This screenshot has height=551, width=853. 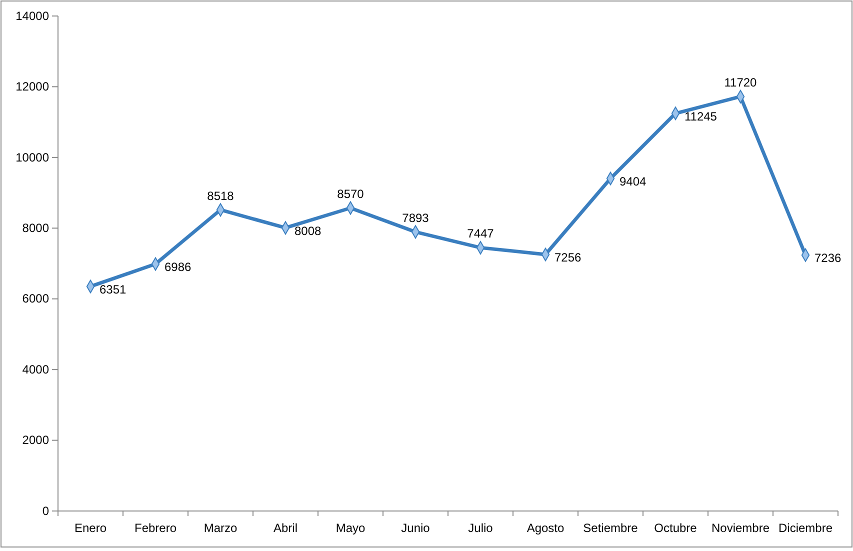 What do you see at coordinates (113, 289) in the screenshot?
I see `data-label: 6351` at bounding box center [113, 289].